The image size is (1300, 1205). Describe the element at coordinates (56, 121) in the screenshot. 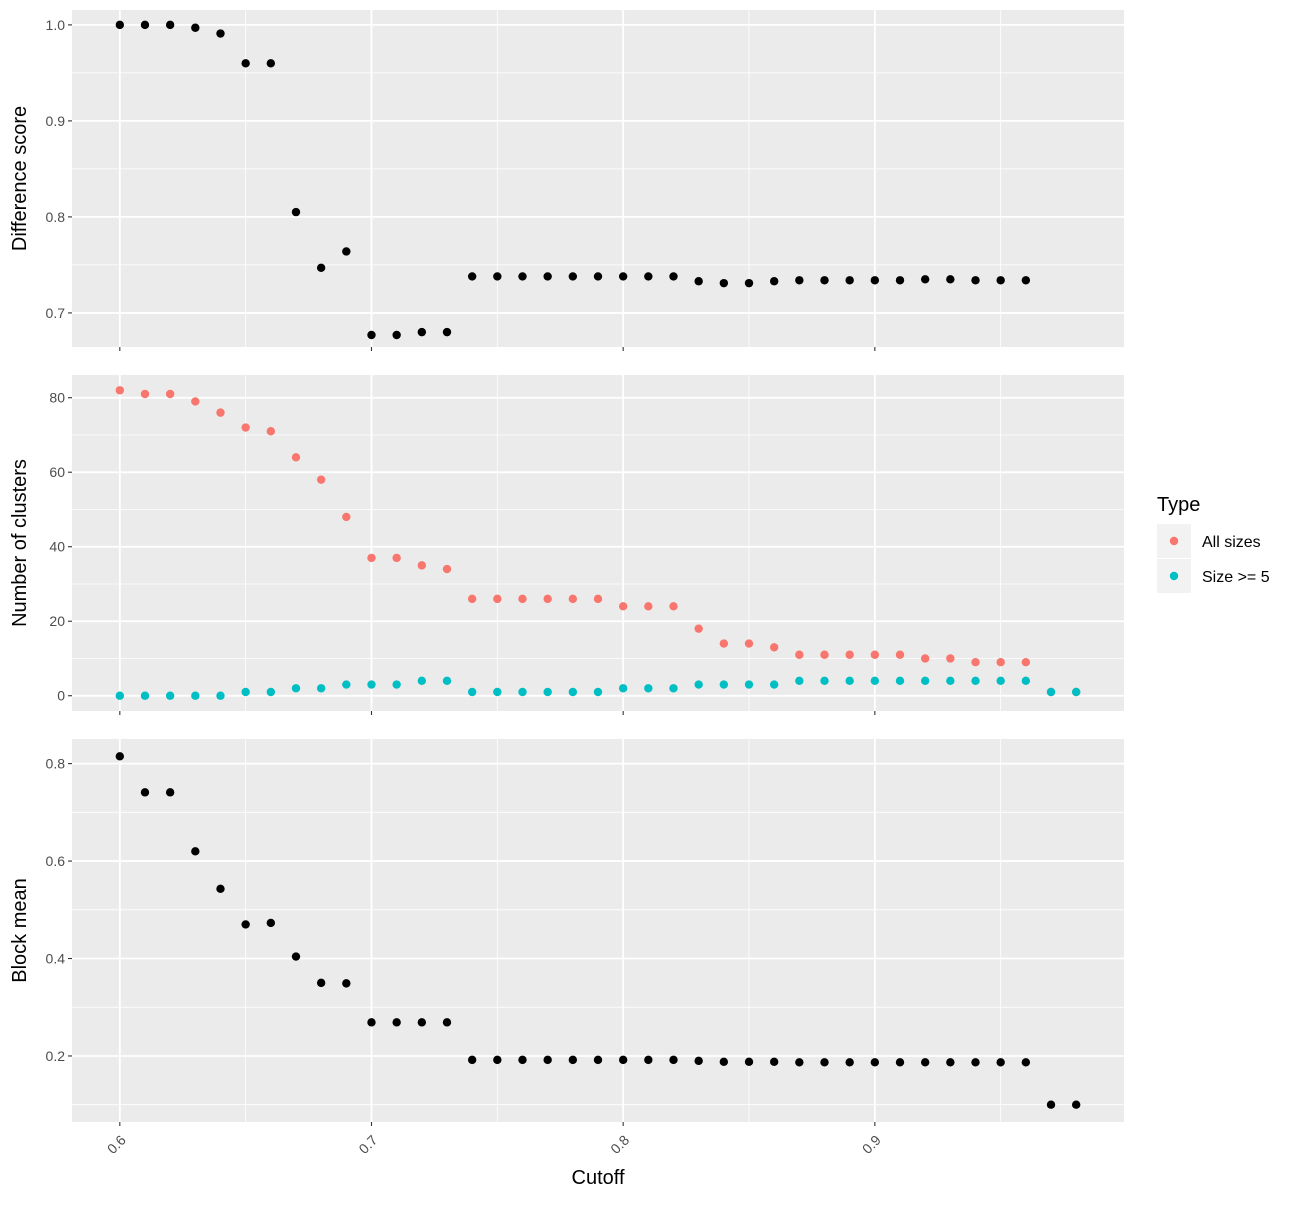

I see `y-tick-label: 0.9` at that location.